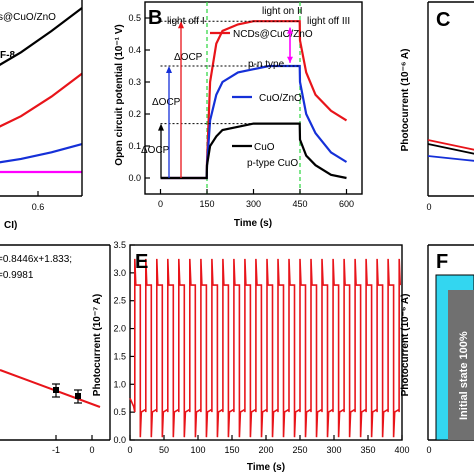 Image resolution: width=474 pixels, height=474 pixels. Describe the element at coordinates (91, 450) in the screenshot. I see `panel-d-x-tick-label: 0` at that location.